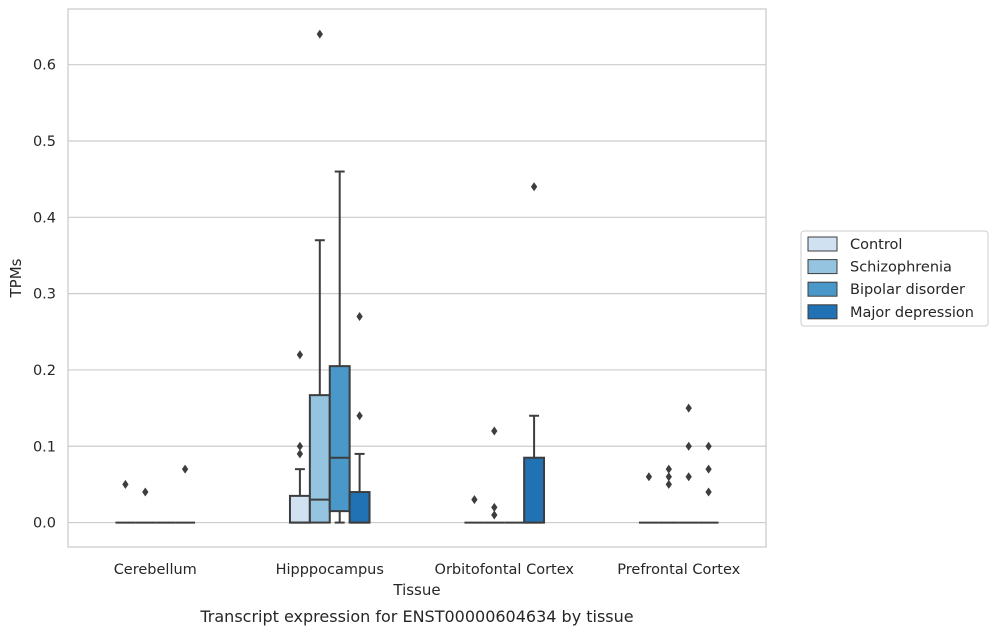  Describe the element at coordinates (505, 570) in the screenshot. I see `x-tick-label: Orbitofontal Cortex` at that location.